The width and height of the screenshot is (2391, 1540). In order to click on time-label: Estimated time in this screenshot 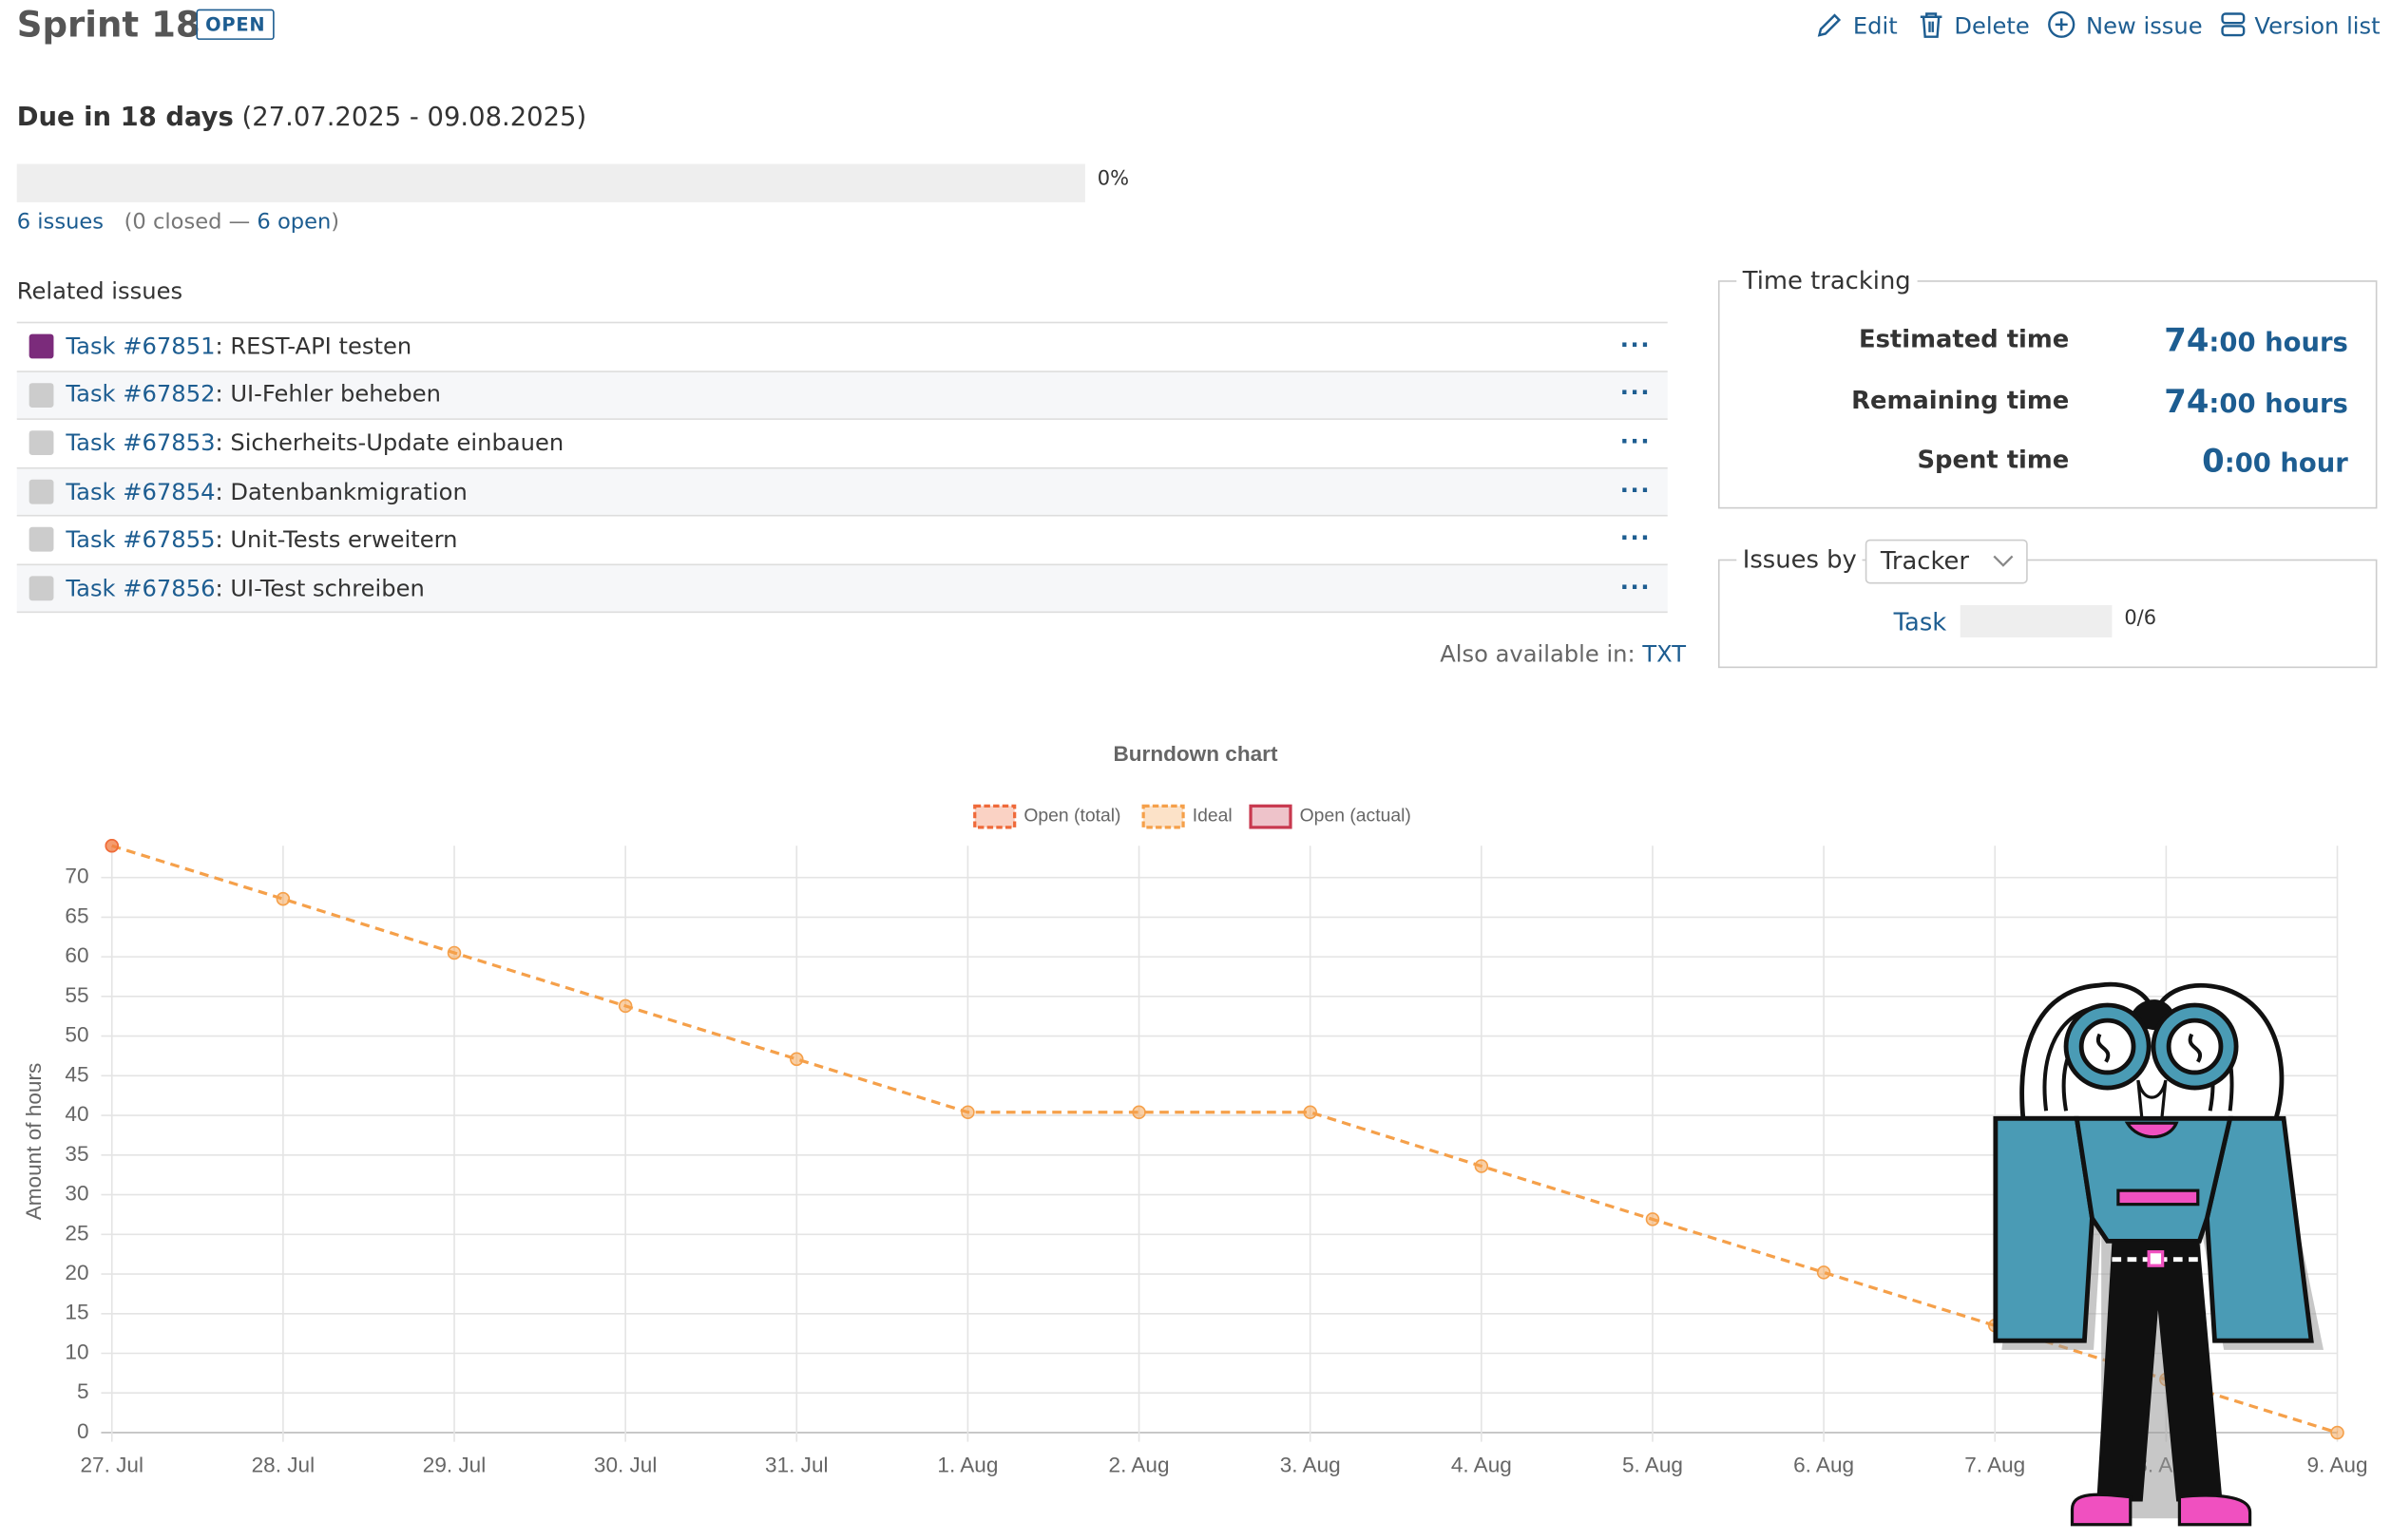, I will do `click(1964, 338)`.